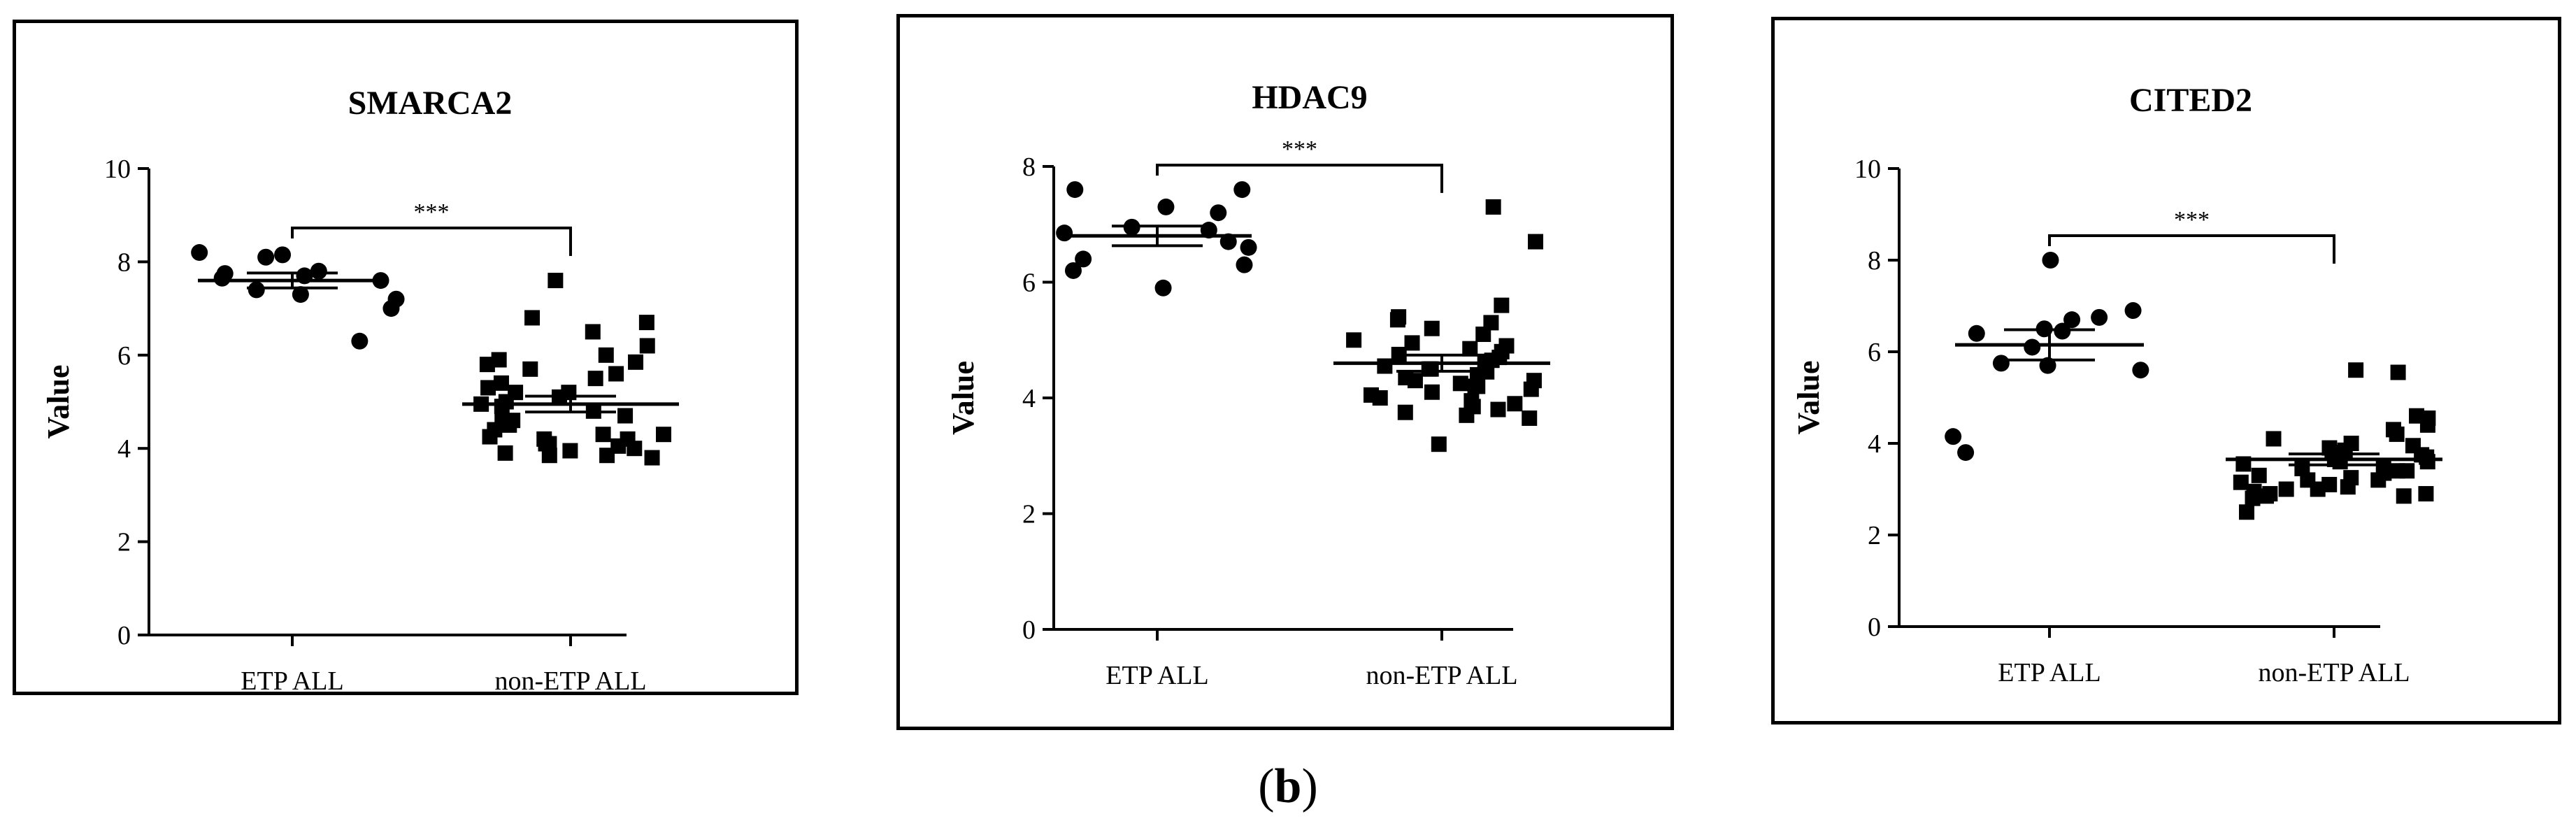 This screenshot has height=828, width=2576. I want to click on figure-caption: (b), so click(1288, 787).